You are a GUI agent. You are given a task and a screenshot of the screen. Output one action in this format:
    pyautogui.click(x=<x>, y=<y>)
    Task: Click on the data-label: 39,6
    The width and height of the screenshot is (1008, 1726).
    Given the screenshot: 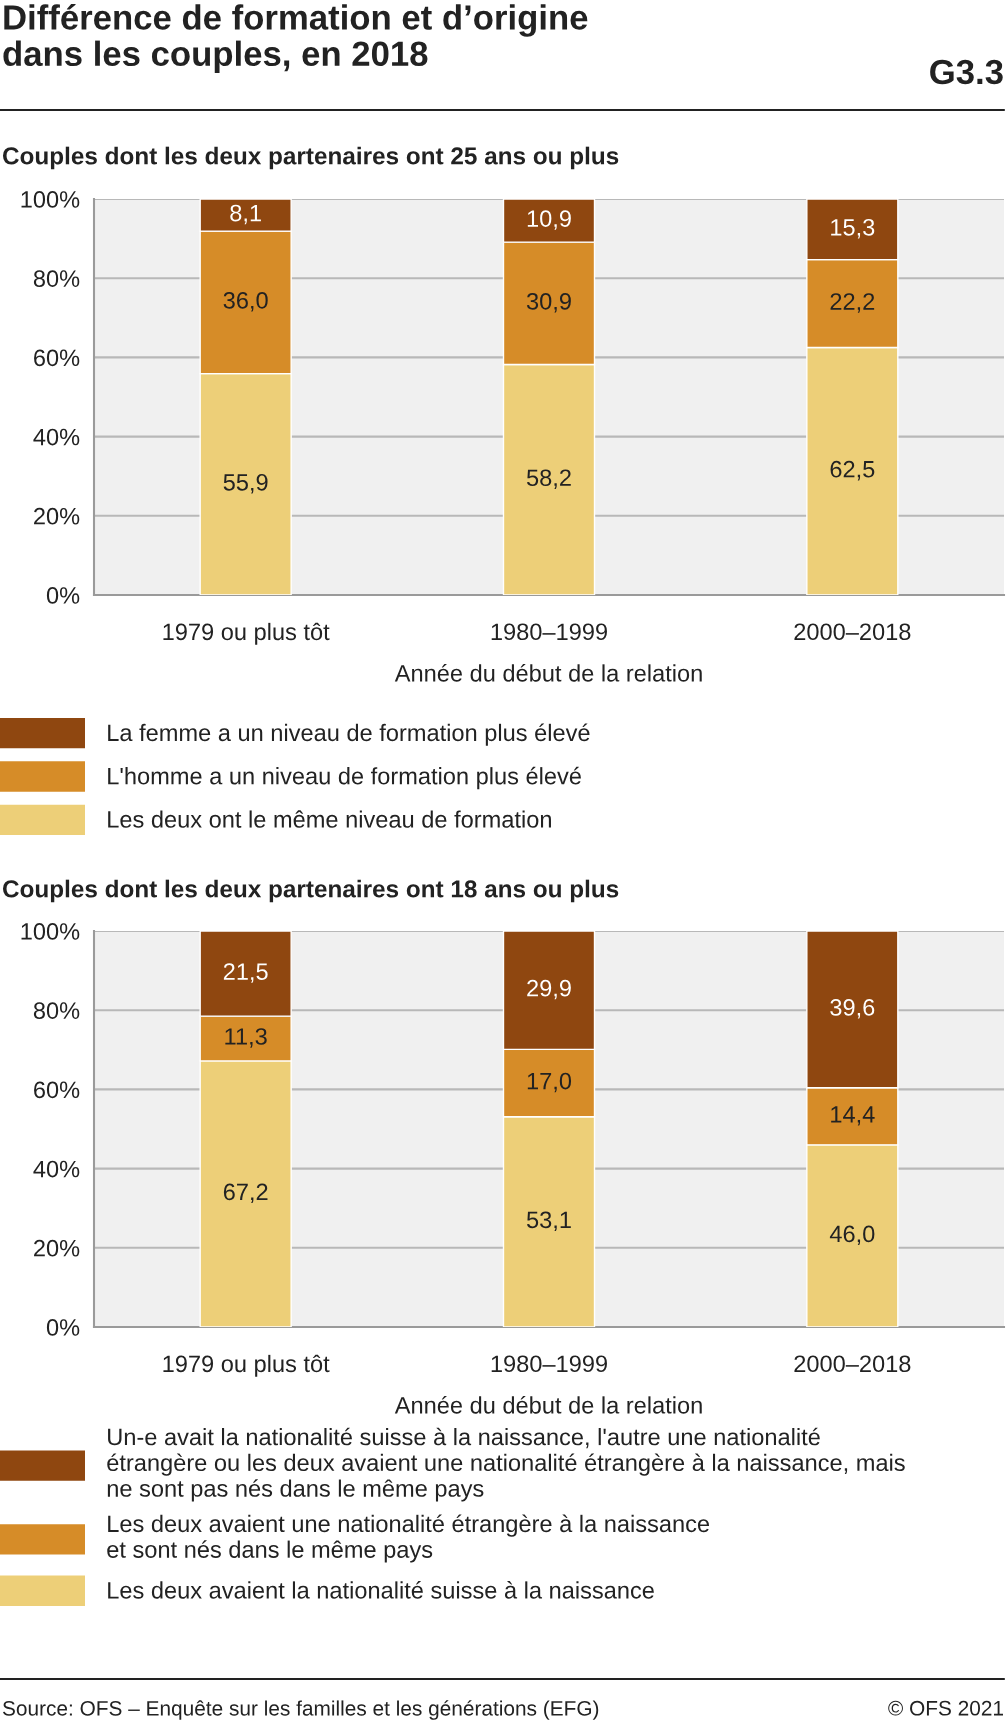 What is the action you would take?
    pyautogui.click(x=852, y=1009)
    